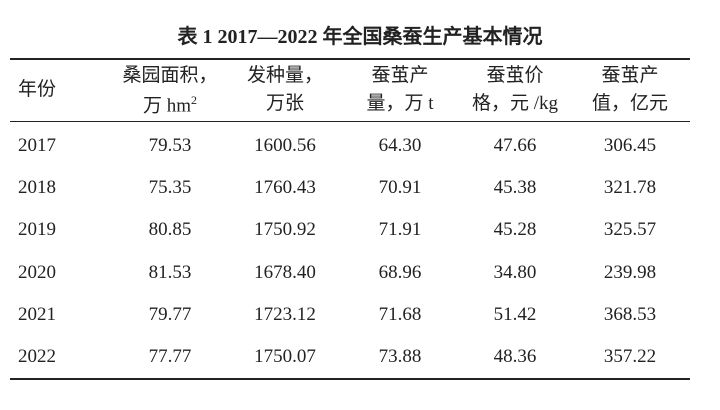 This screenshot has width=720, height=410. I want to click on superscript: 2, so click(194, 100).